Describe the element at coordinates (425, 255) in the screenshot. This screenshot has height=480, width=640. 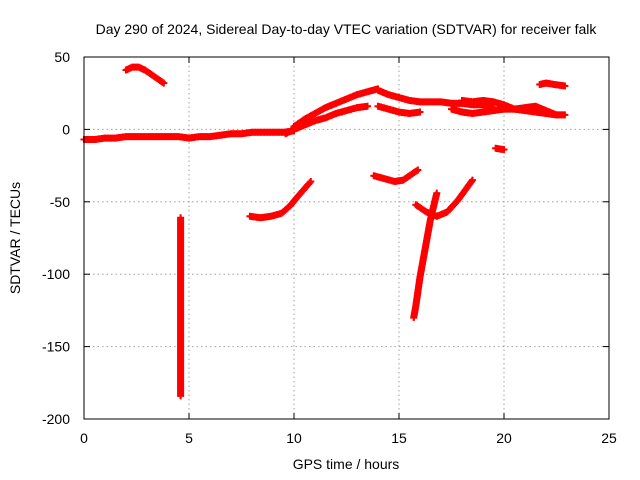
I see `series-descent` at that location.